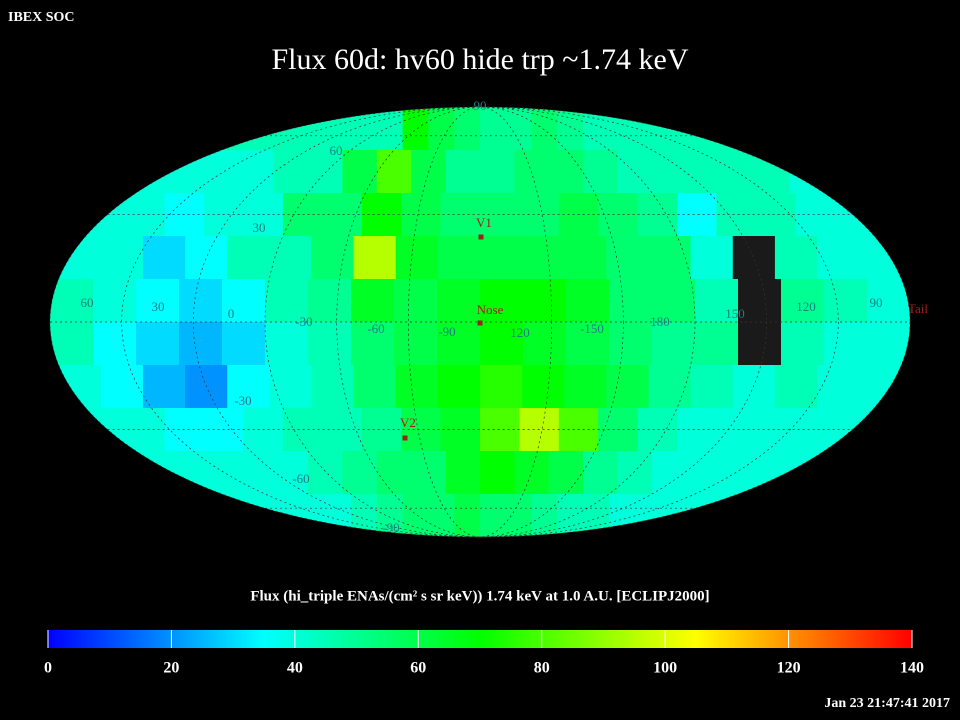  What do you see at coordinates (408, 422) in the screenshot?
I see `marker-label: V2` at bounding box center [408, 422].